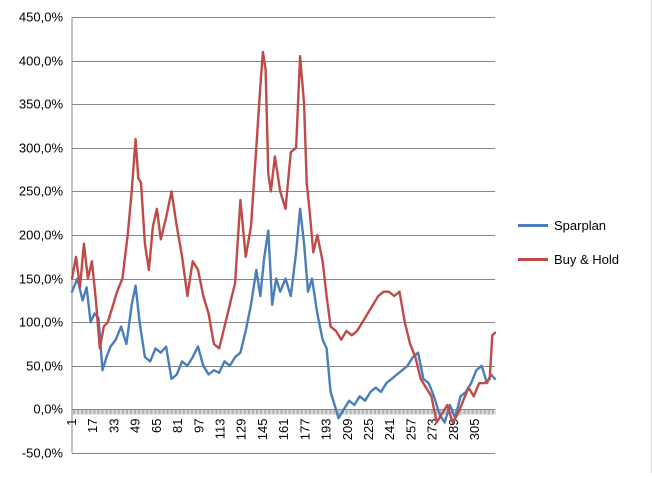 This screenshot has height=478, width=652. Describe the element at coordinates (283, 412) in the screenshot. I see `x-axis-tick-marks` at that location.